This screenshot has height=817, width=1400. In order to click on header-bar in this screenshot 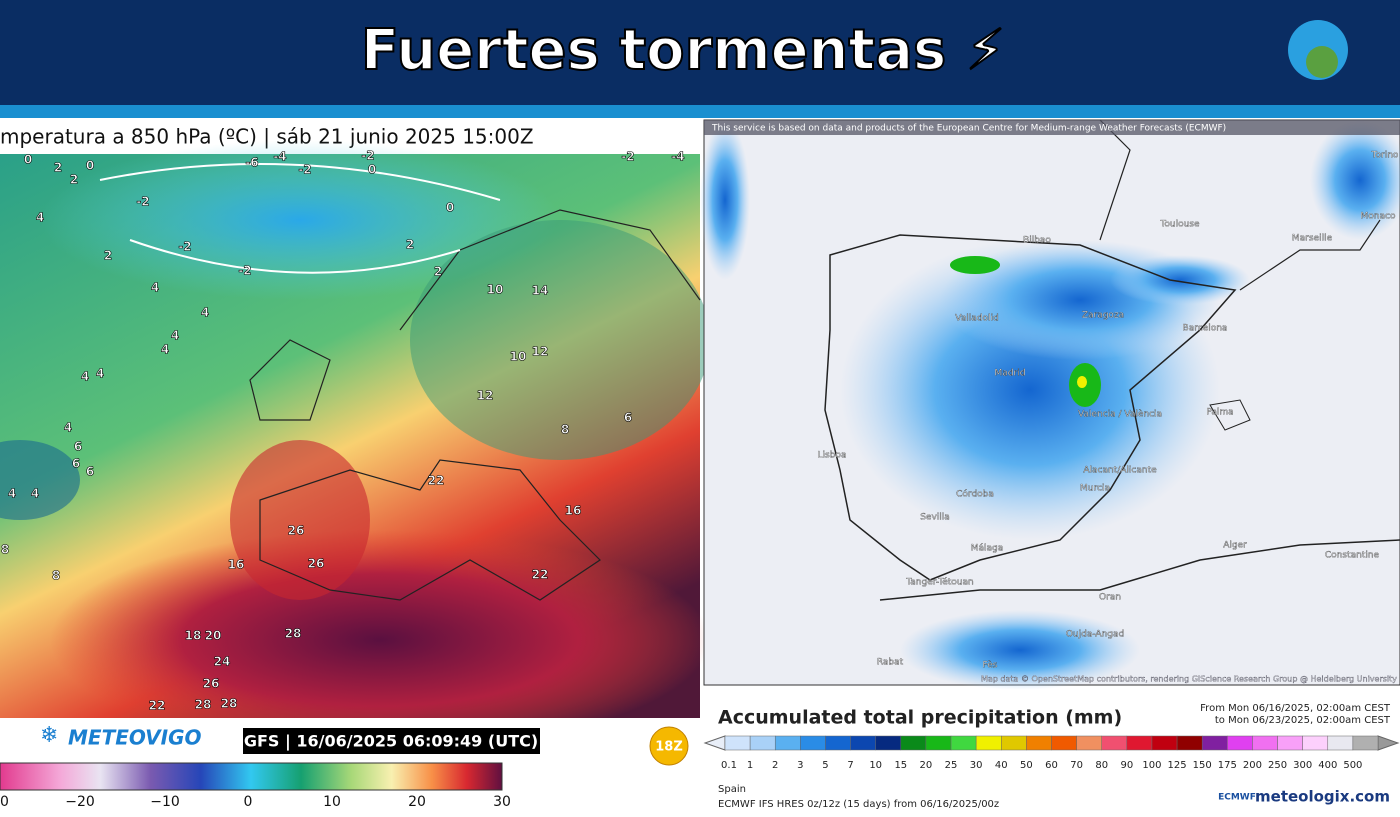, I will do `click(700, 52)`.